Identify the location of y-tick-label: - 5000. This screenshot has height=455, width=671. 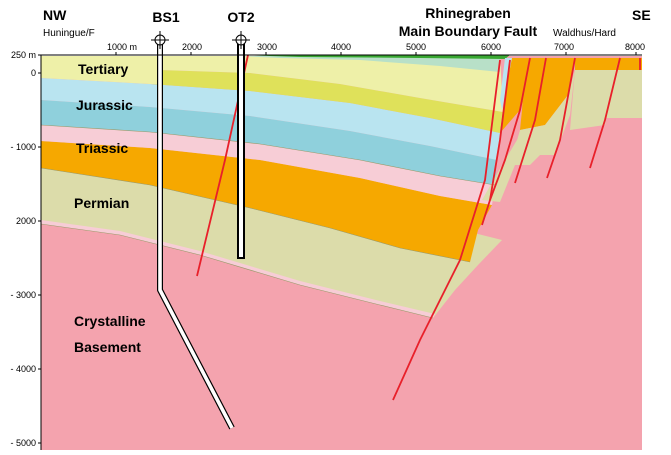
(23, 443).